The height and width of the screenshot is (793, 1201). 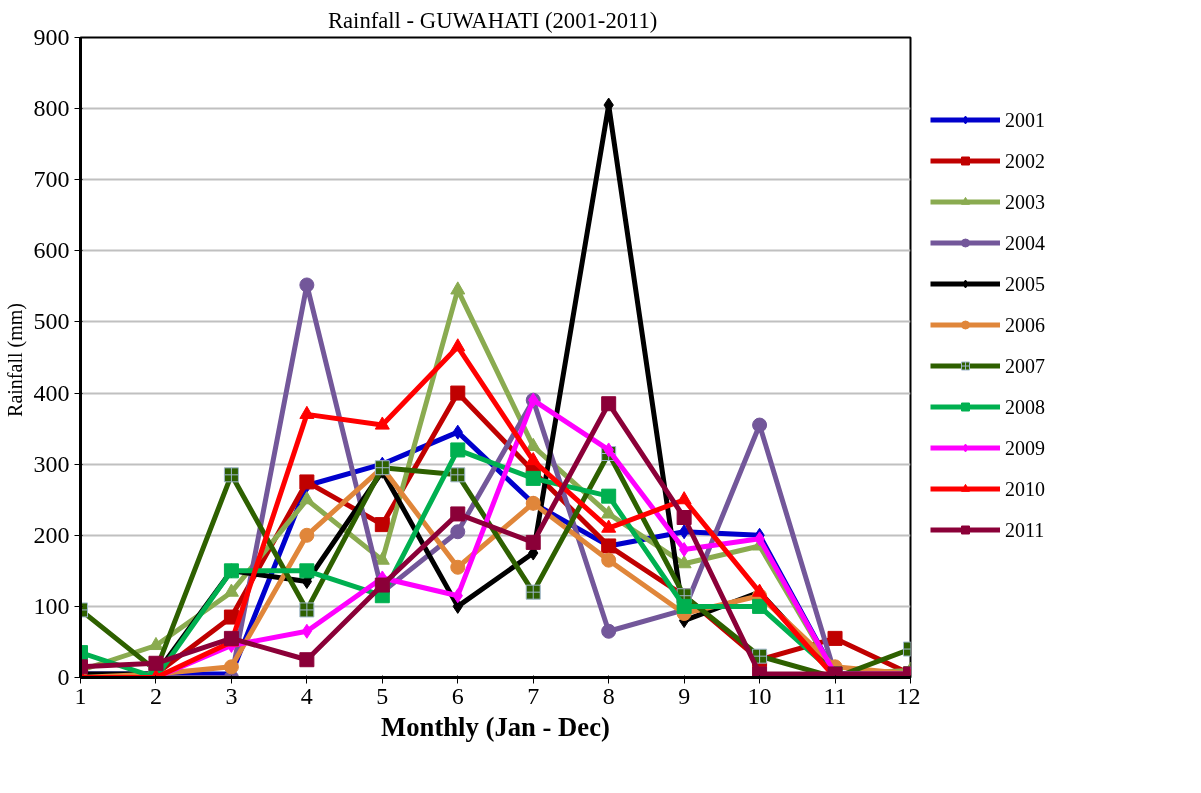 What do you see at coordinates (231, 695) in the screenshot?
I see `x-tick-label: 3` at bounding box center [231, 695].